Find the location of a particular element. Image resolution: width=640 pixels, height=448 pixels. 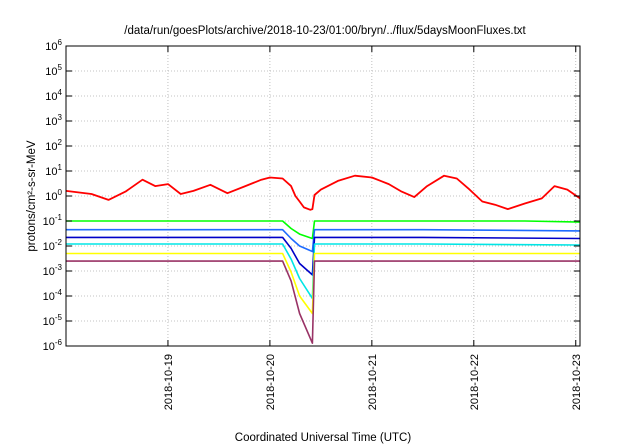

x-tick-label: 2018-10-22 is located at coordinates (475, 382).